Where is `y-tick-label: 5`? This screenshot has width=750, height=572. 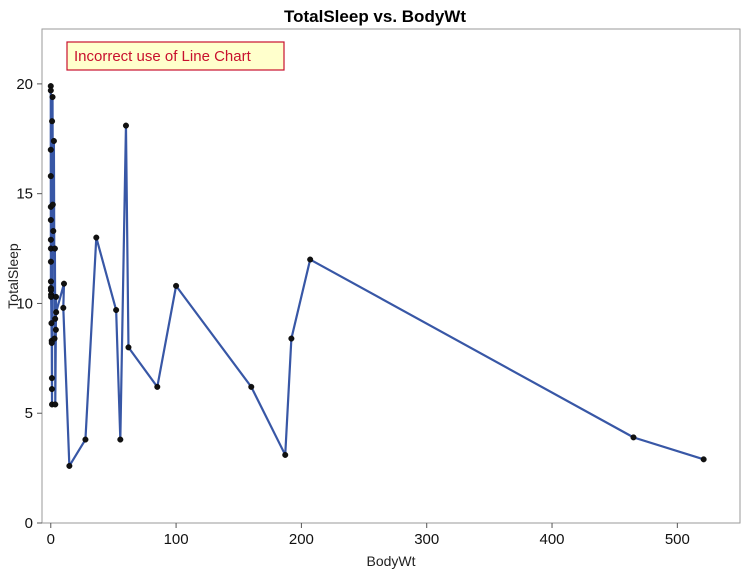 y-tick-label: 5 is located at coordinates (29, 413).